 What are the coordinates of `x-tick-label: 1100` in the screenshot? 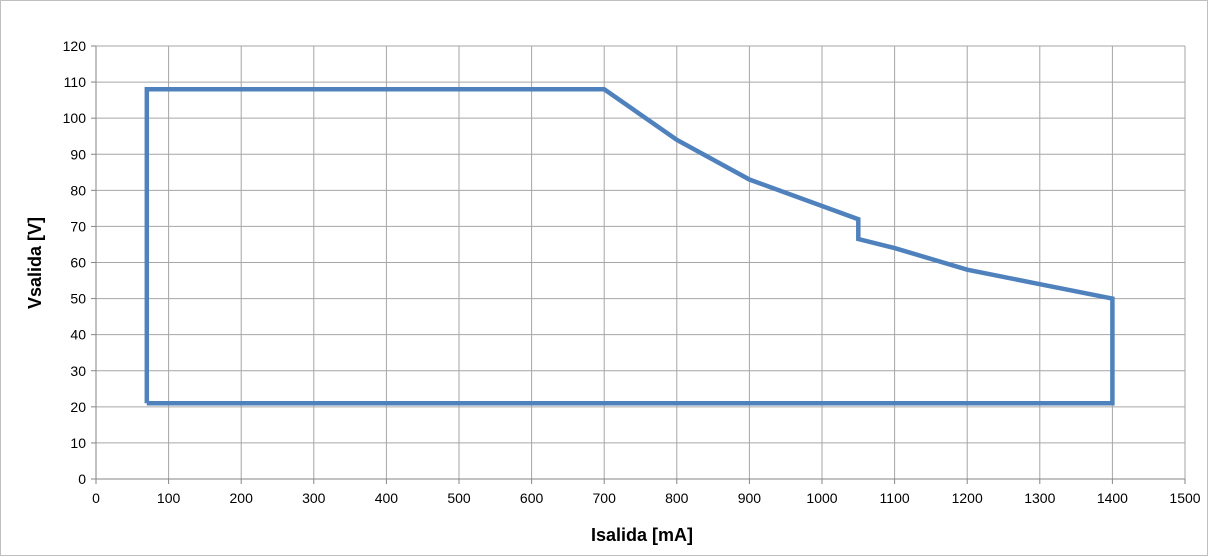 It's located at (895, 498).